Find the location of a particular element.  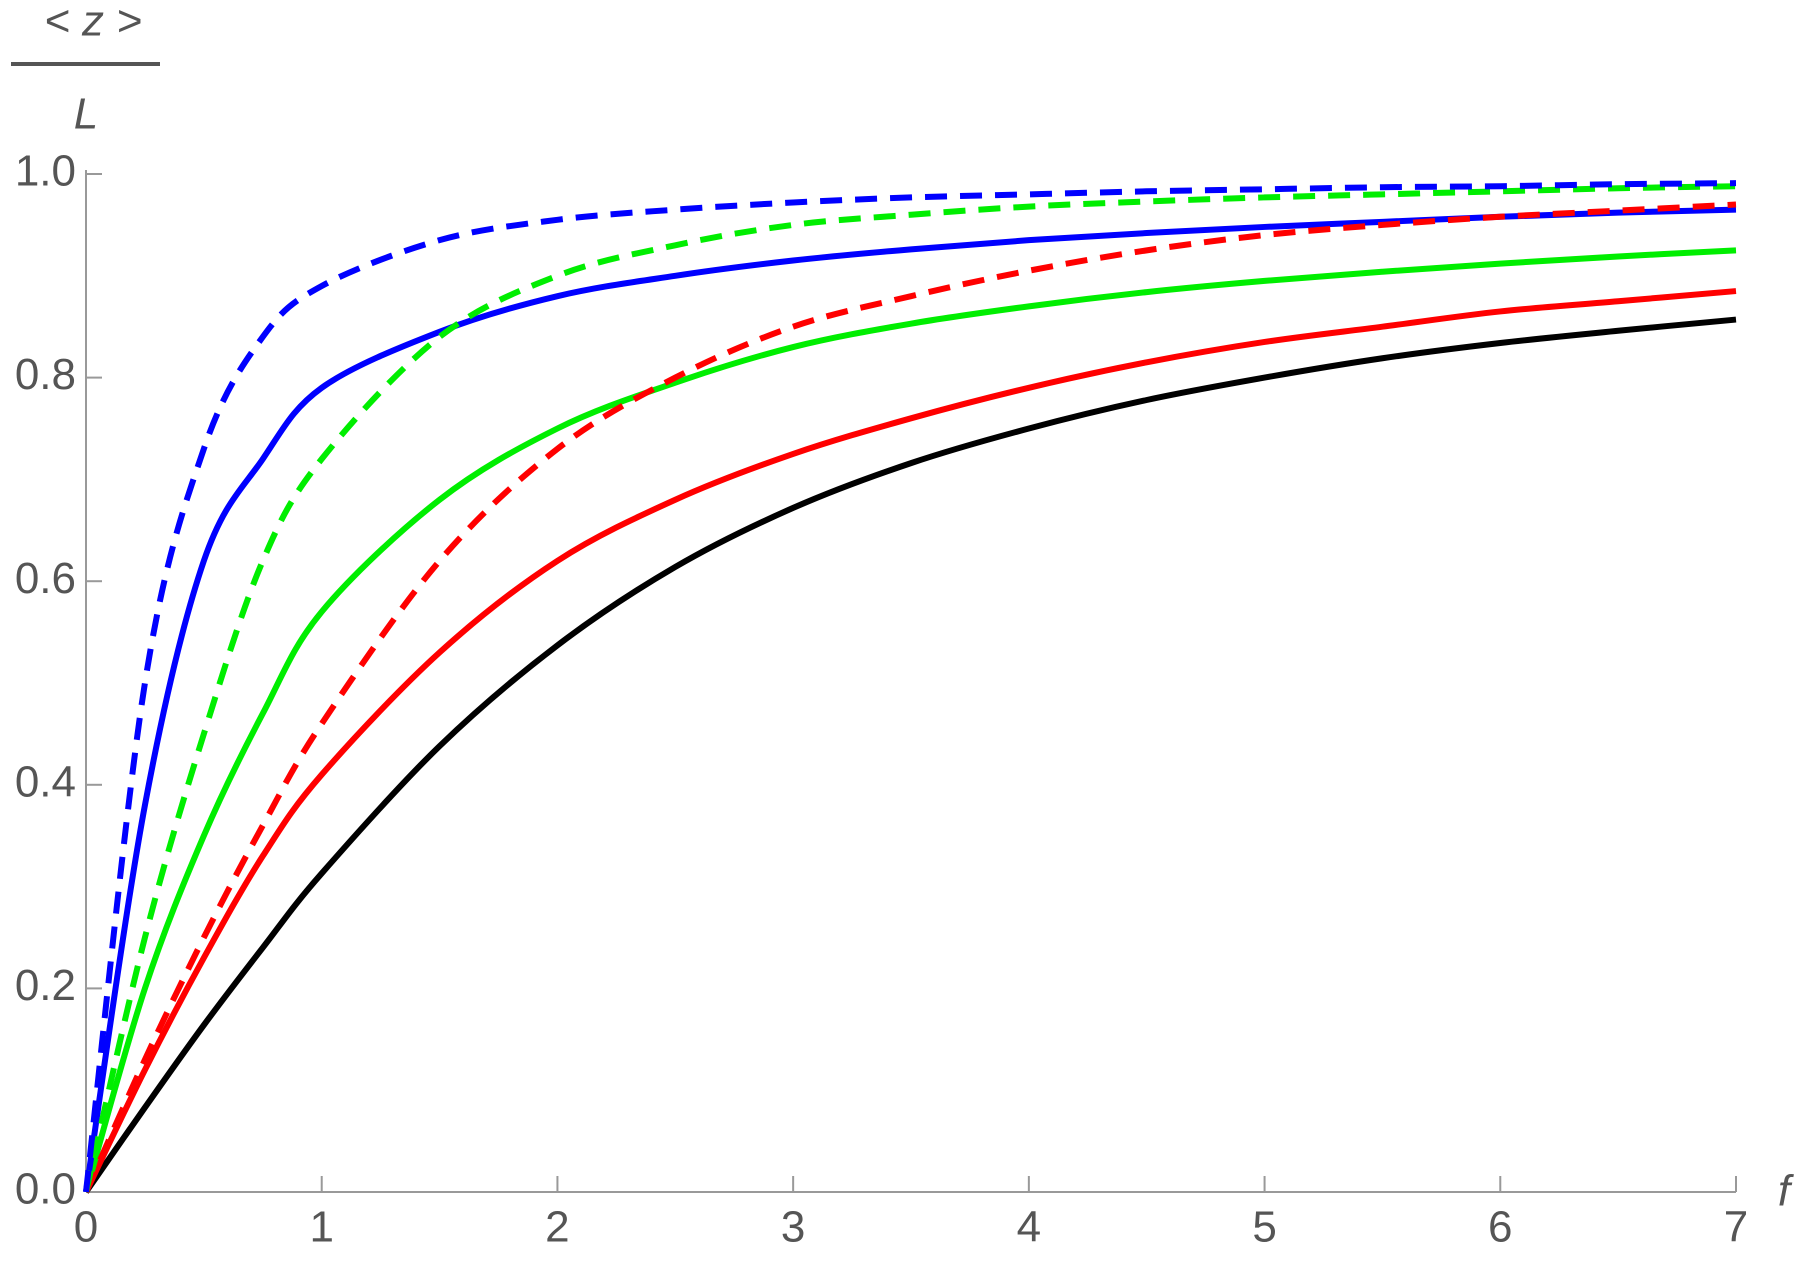

x-tick-label: 2 is located at coordinates (557, 1227).